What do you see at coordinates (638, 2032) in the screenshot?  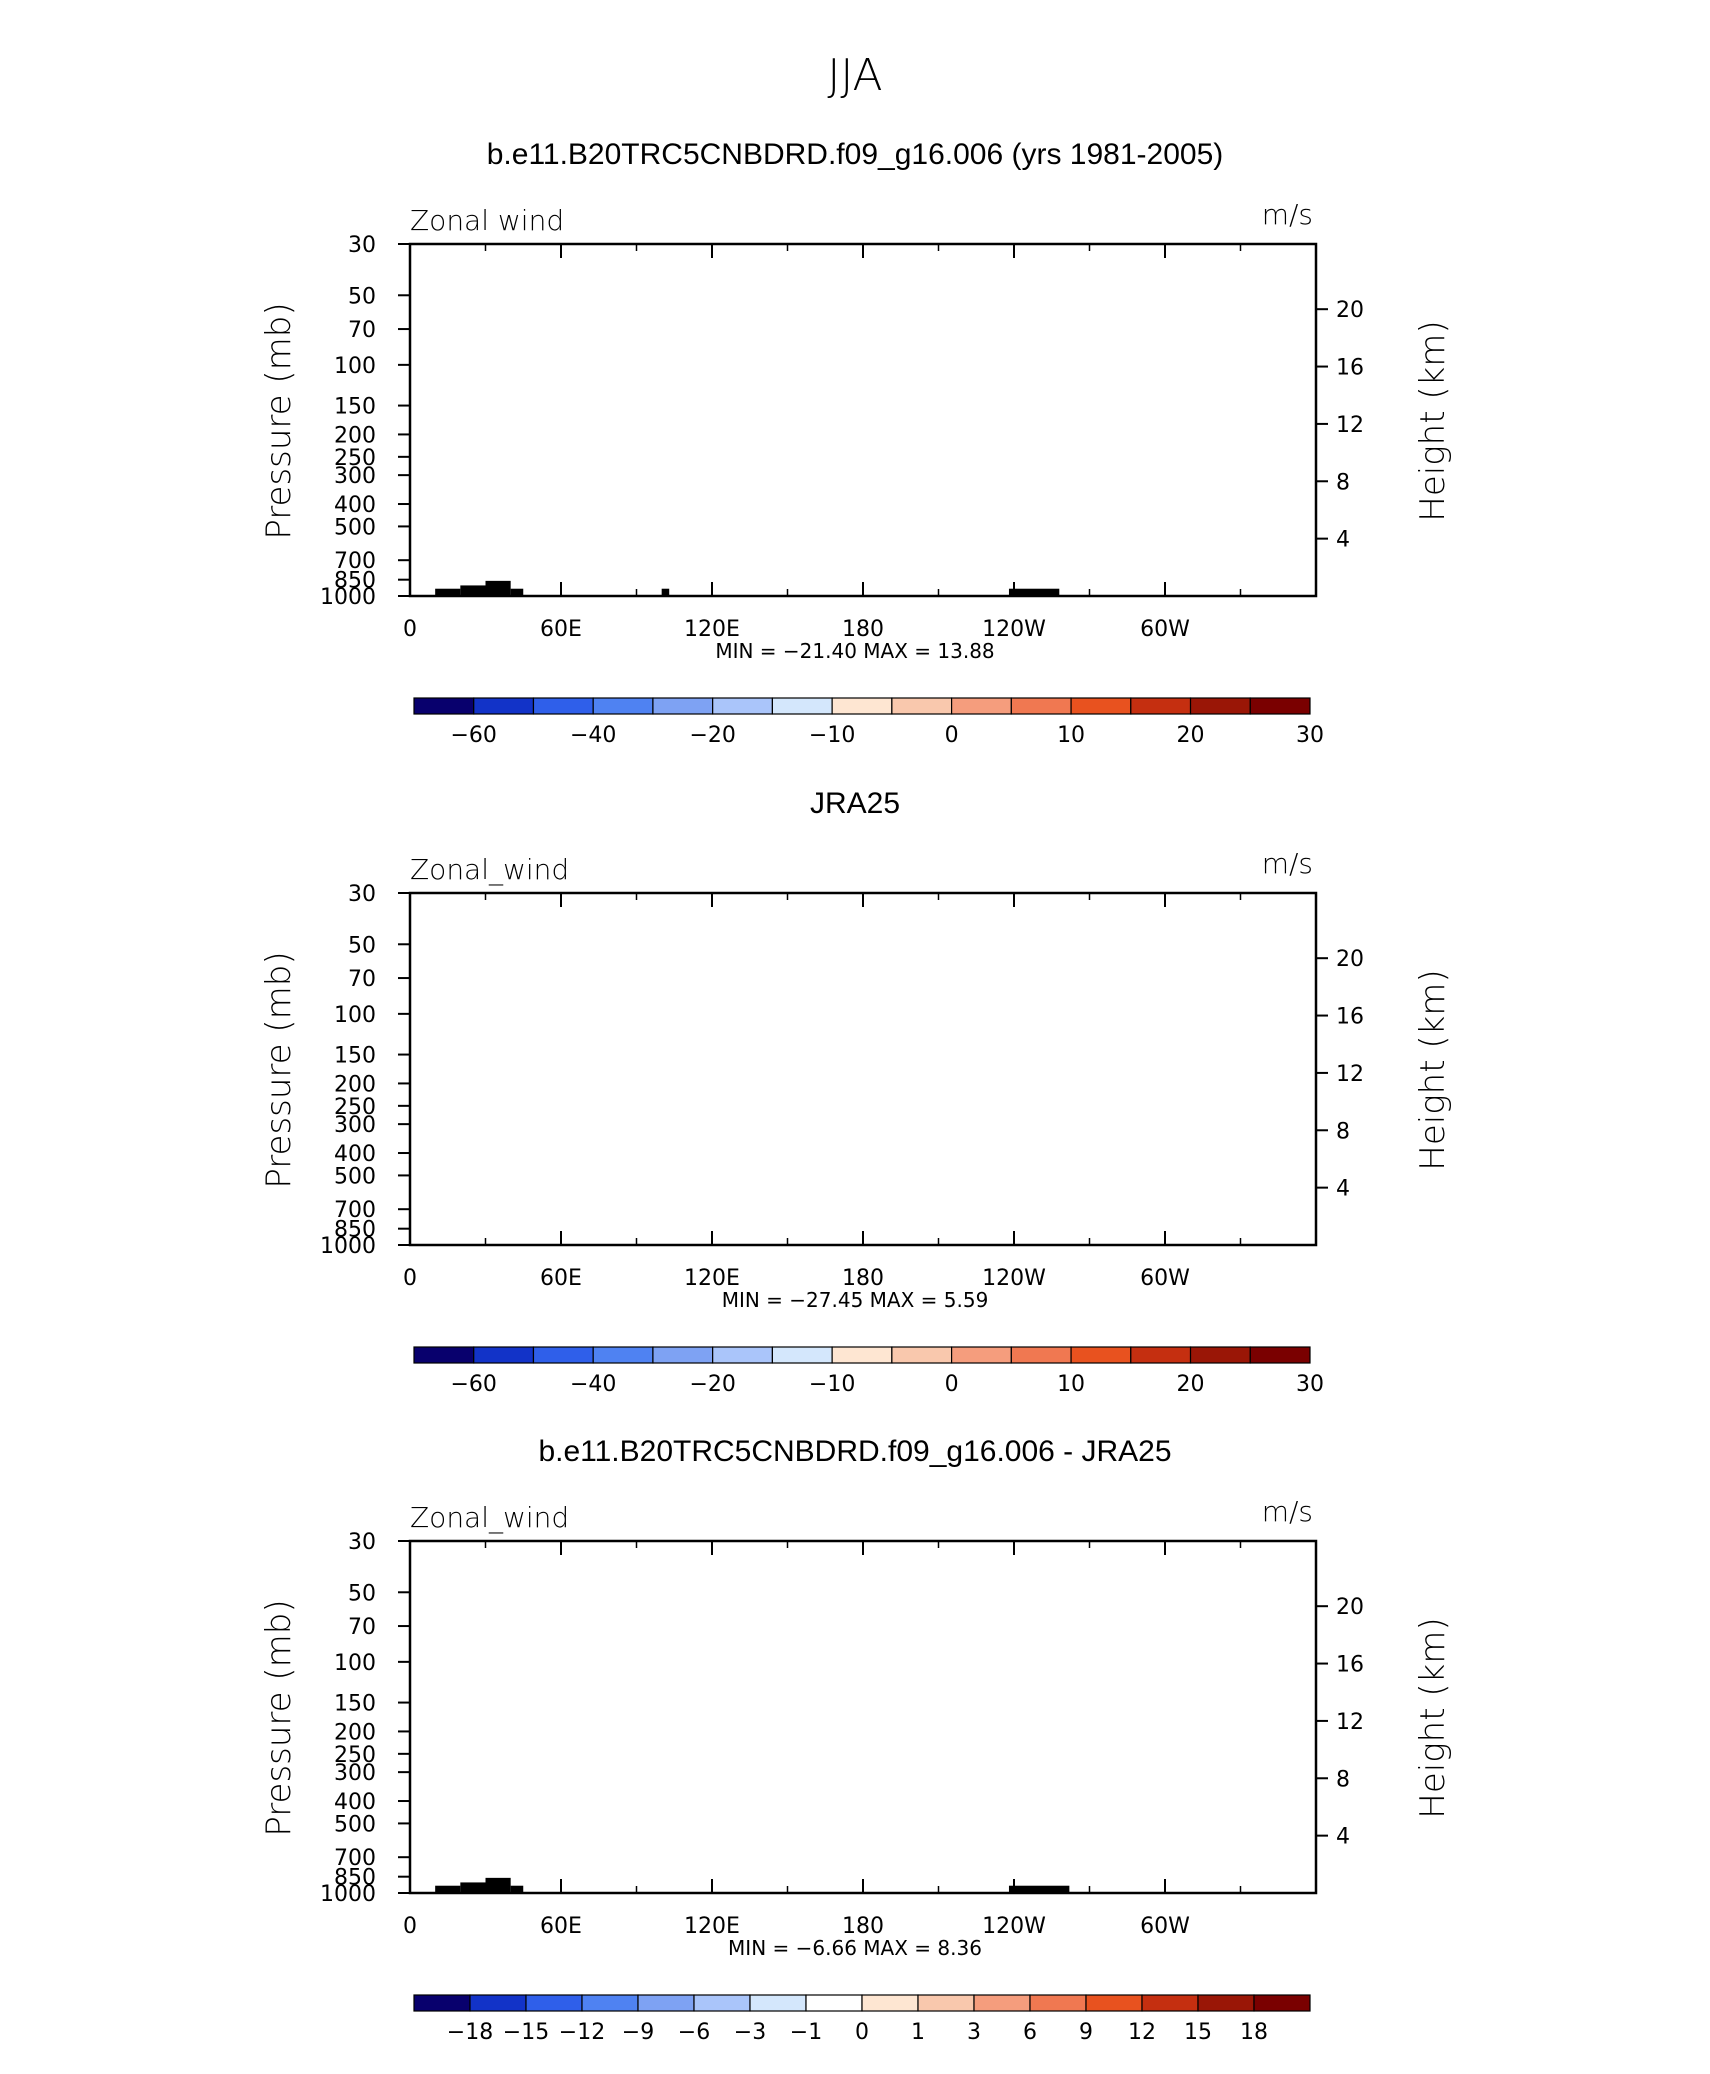 I see `colorbar-label: −9` at bounding box center [638, 2032].